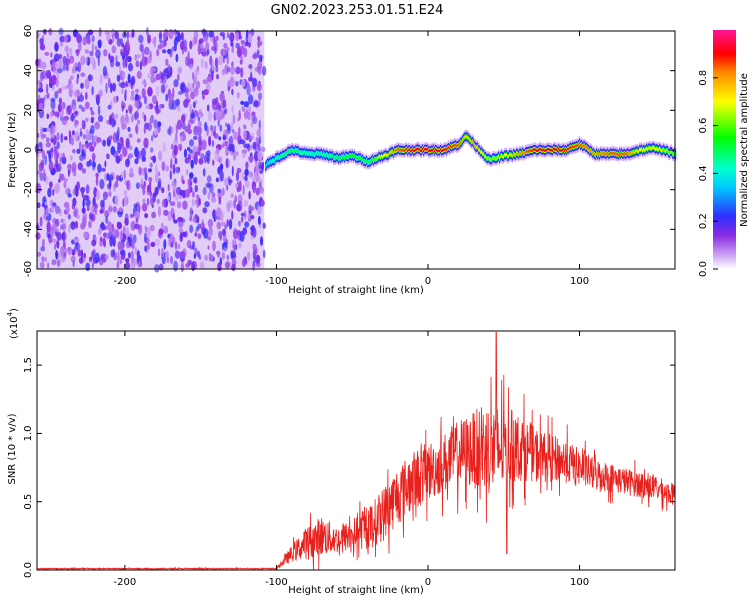 Image resolution: width=750 pixels, height=600 pixels. I want to click on colorbar-tick-label: 0.6, so click(703, 126).